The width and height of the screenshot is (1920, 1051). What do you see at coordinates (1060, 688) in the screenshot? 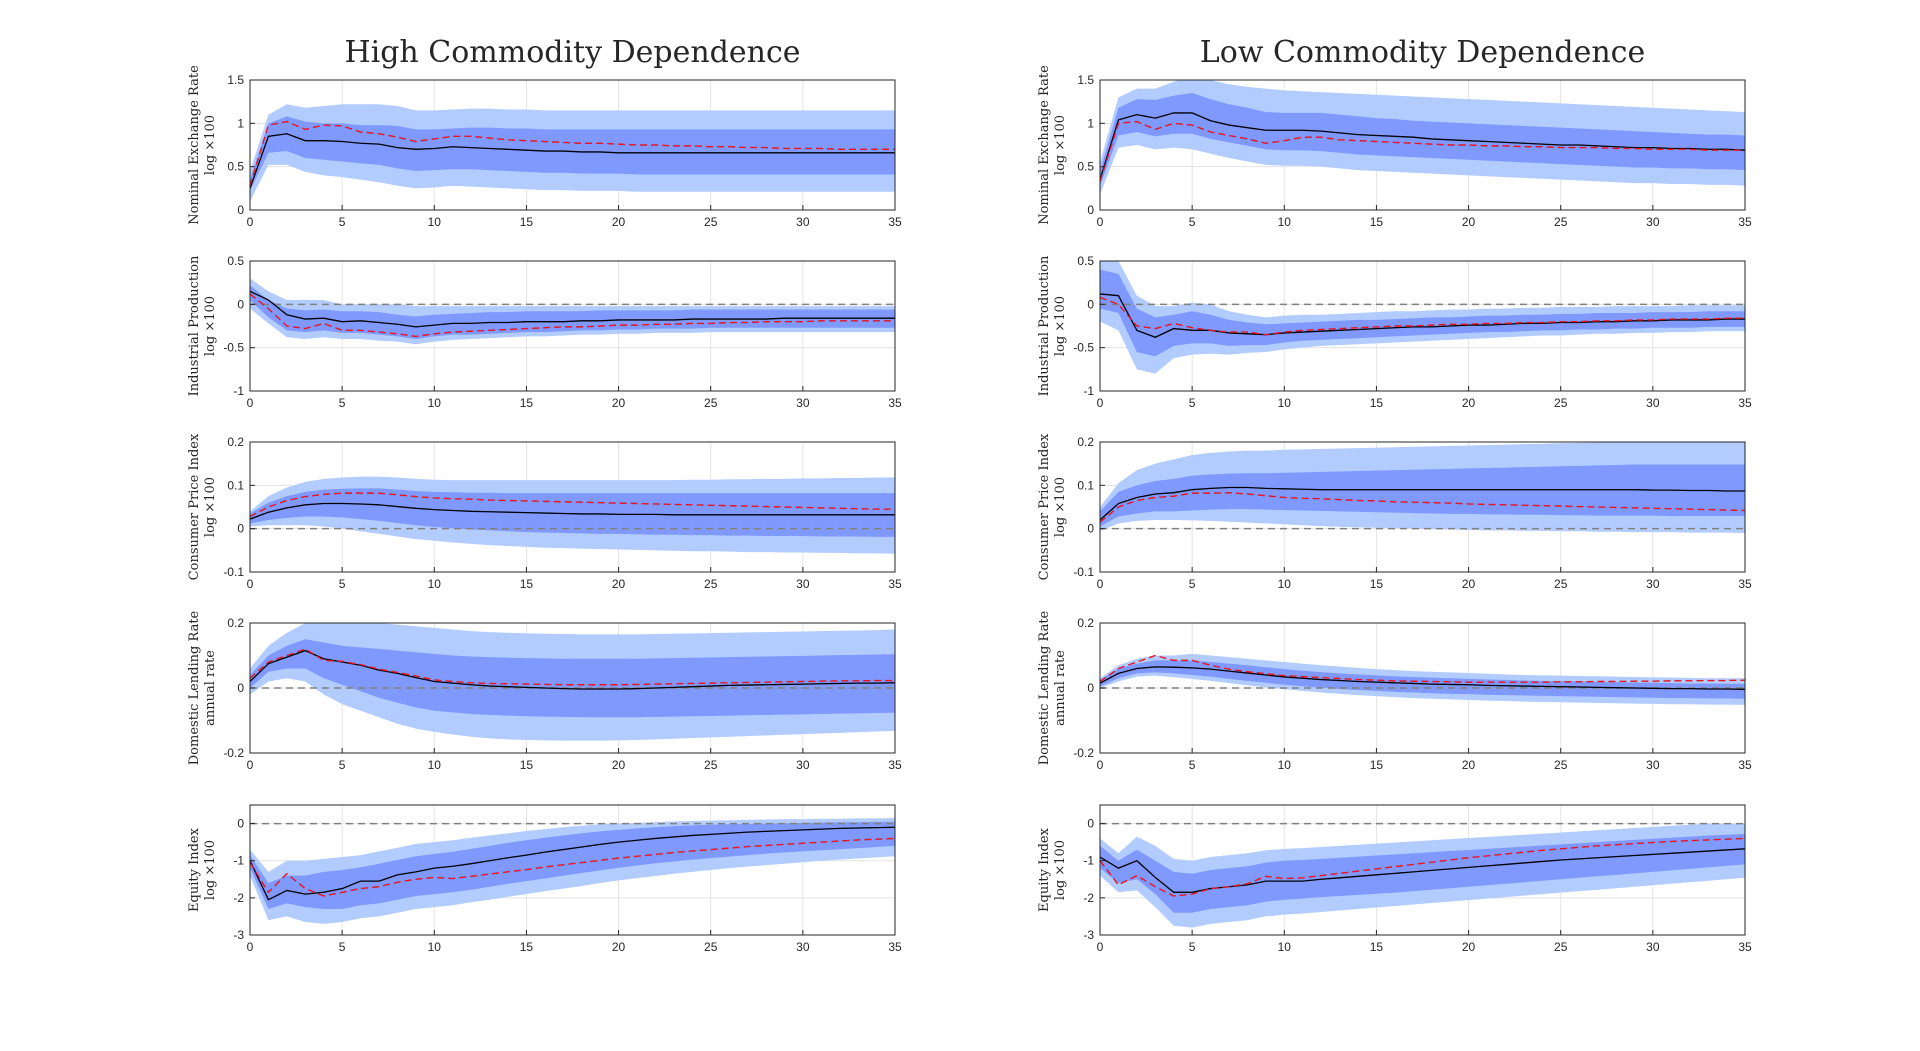
I see `y-axis-label-line: annual rate` at bounding box center [1060, 688].